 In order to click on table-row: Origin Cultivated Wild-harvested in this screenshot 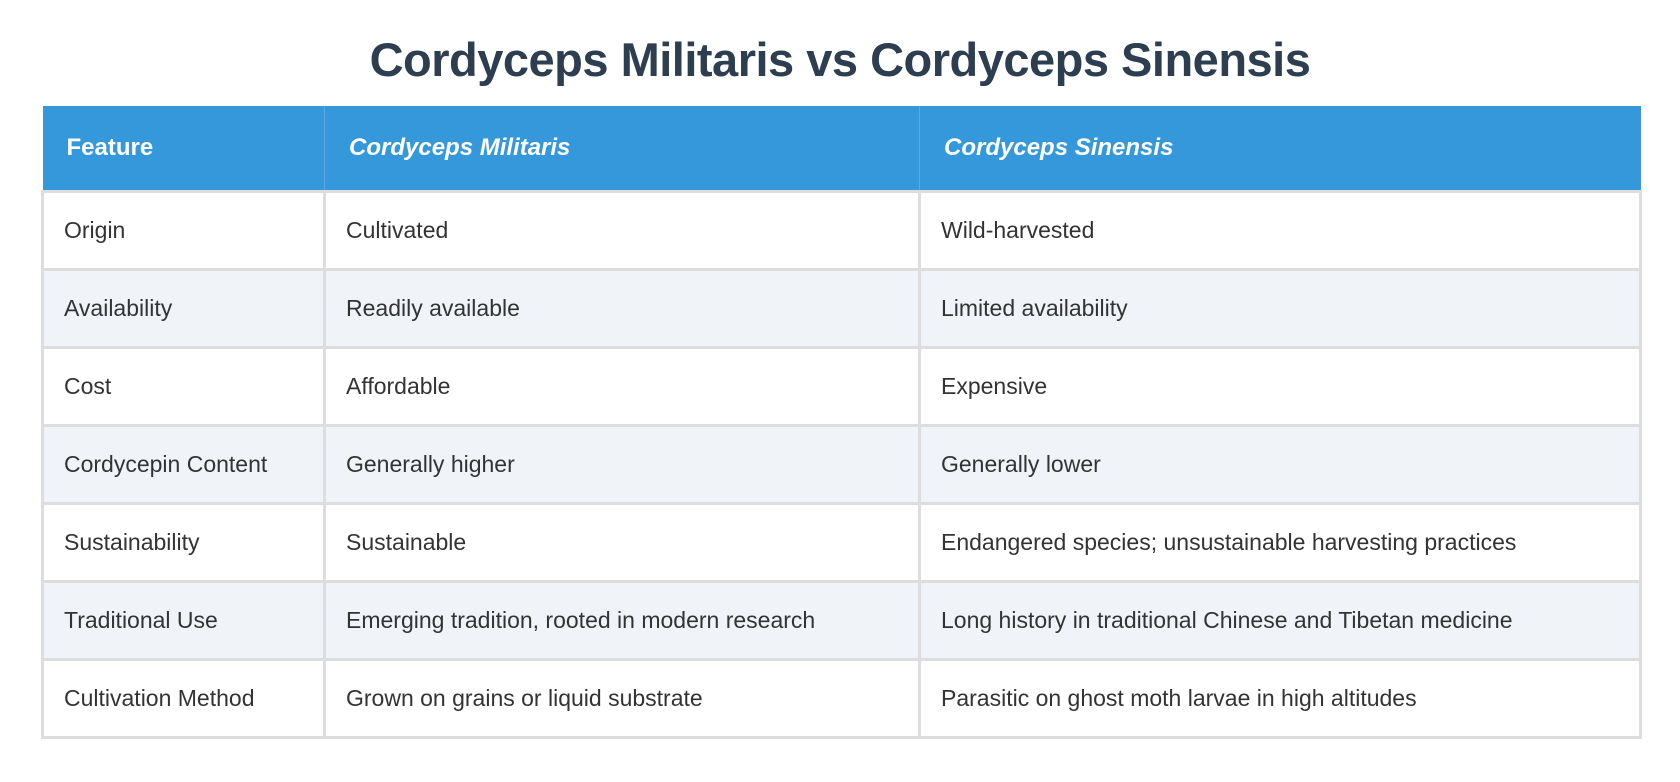, I will do `click(841, 230)`.